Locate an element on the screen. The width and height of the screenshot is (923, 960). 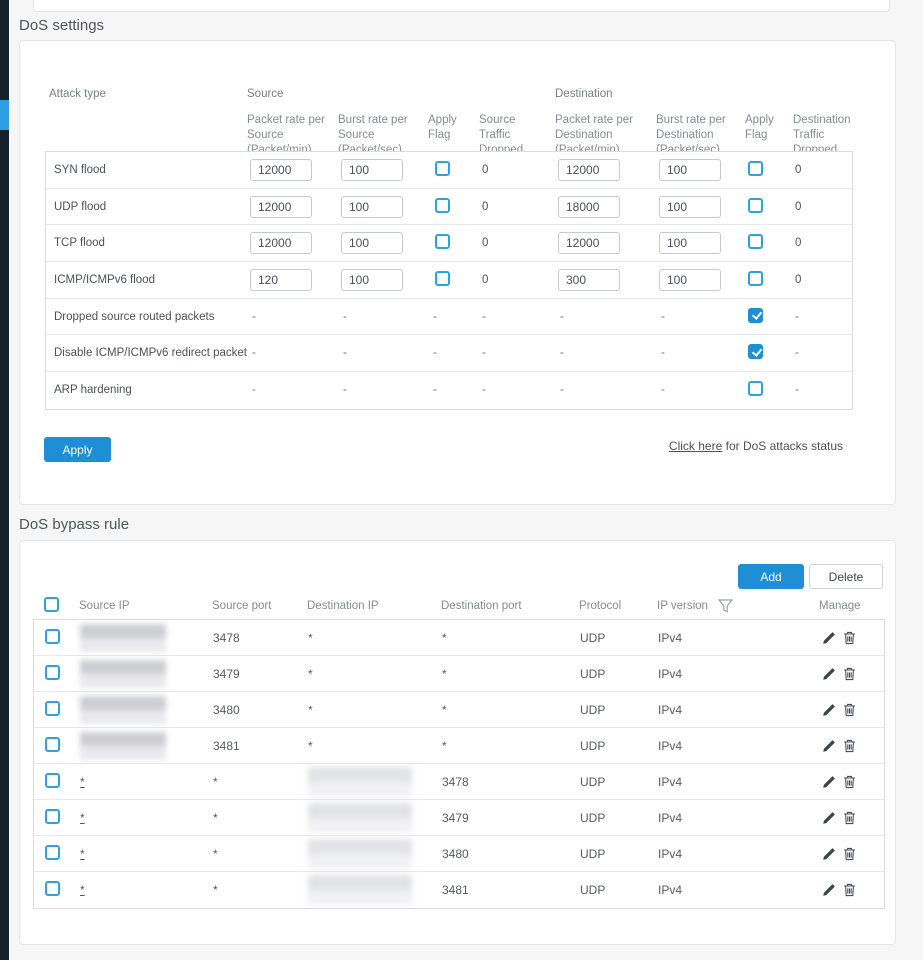
apply-button: Apply is located at coordinates (77, 449).